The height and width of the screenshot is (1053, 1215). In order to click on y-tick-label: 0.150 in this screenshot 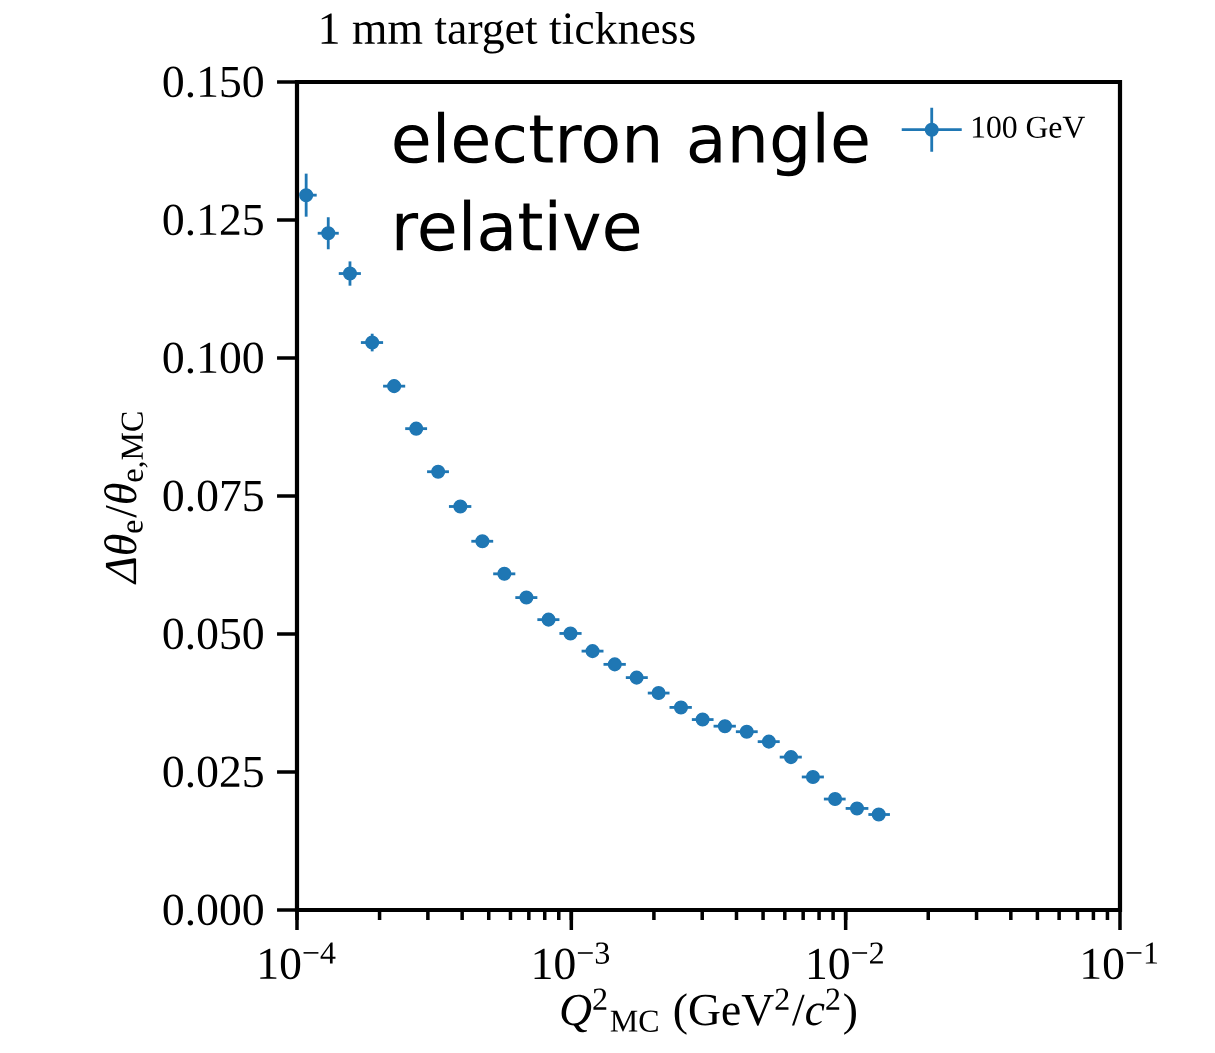, I will do `click(213, 82)`.